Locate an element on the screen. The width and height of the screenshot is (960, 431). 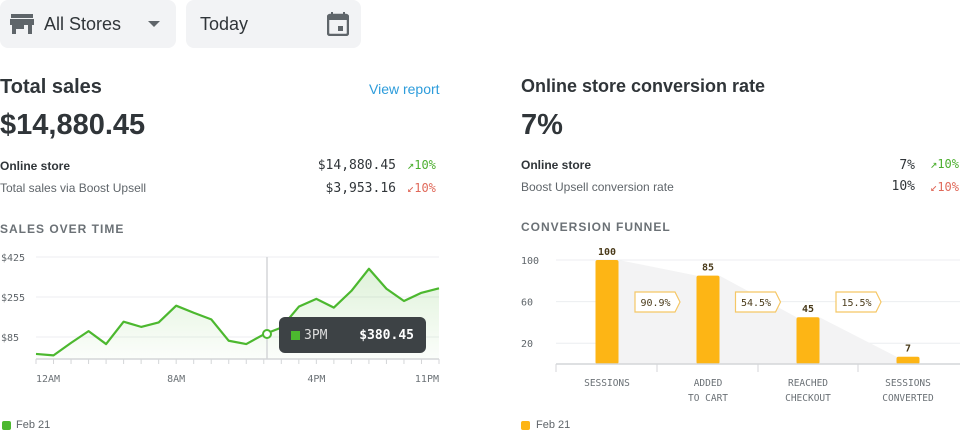
y-tick-label: $85 is located at coordinates (10, 338).